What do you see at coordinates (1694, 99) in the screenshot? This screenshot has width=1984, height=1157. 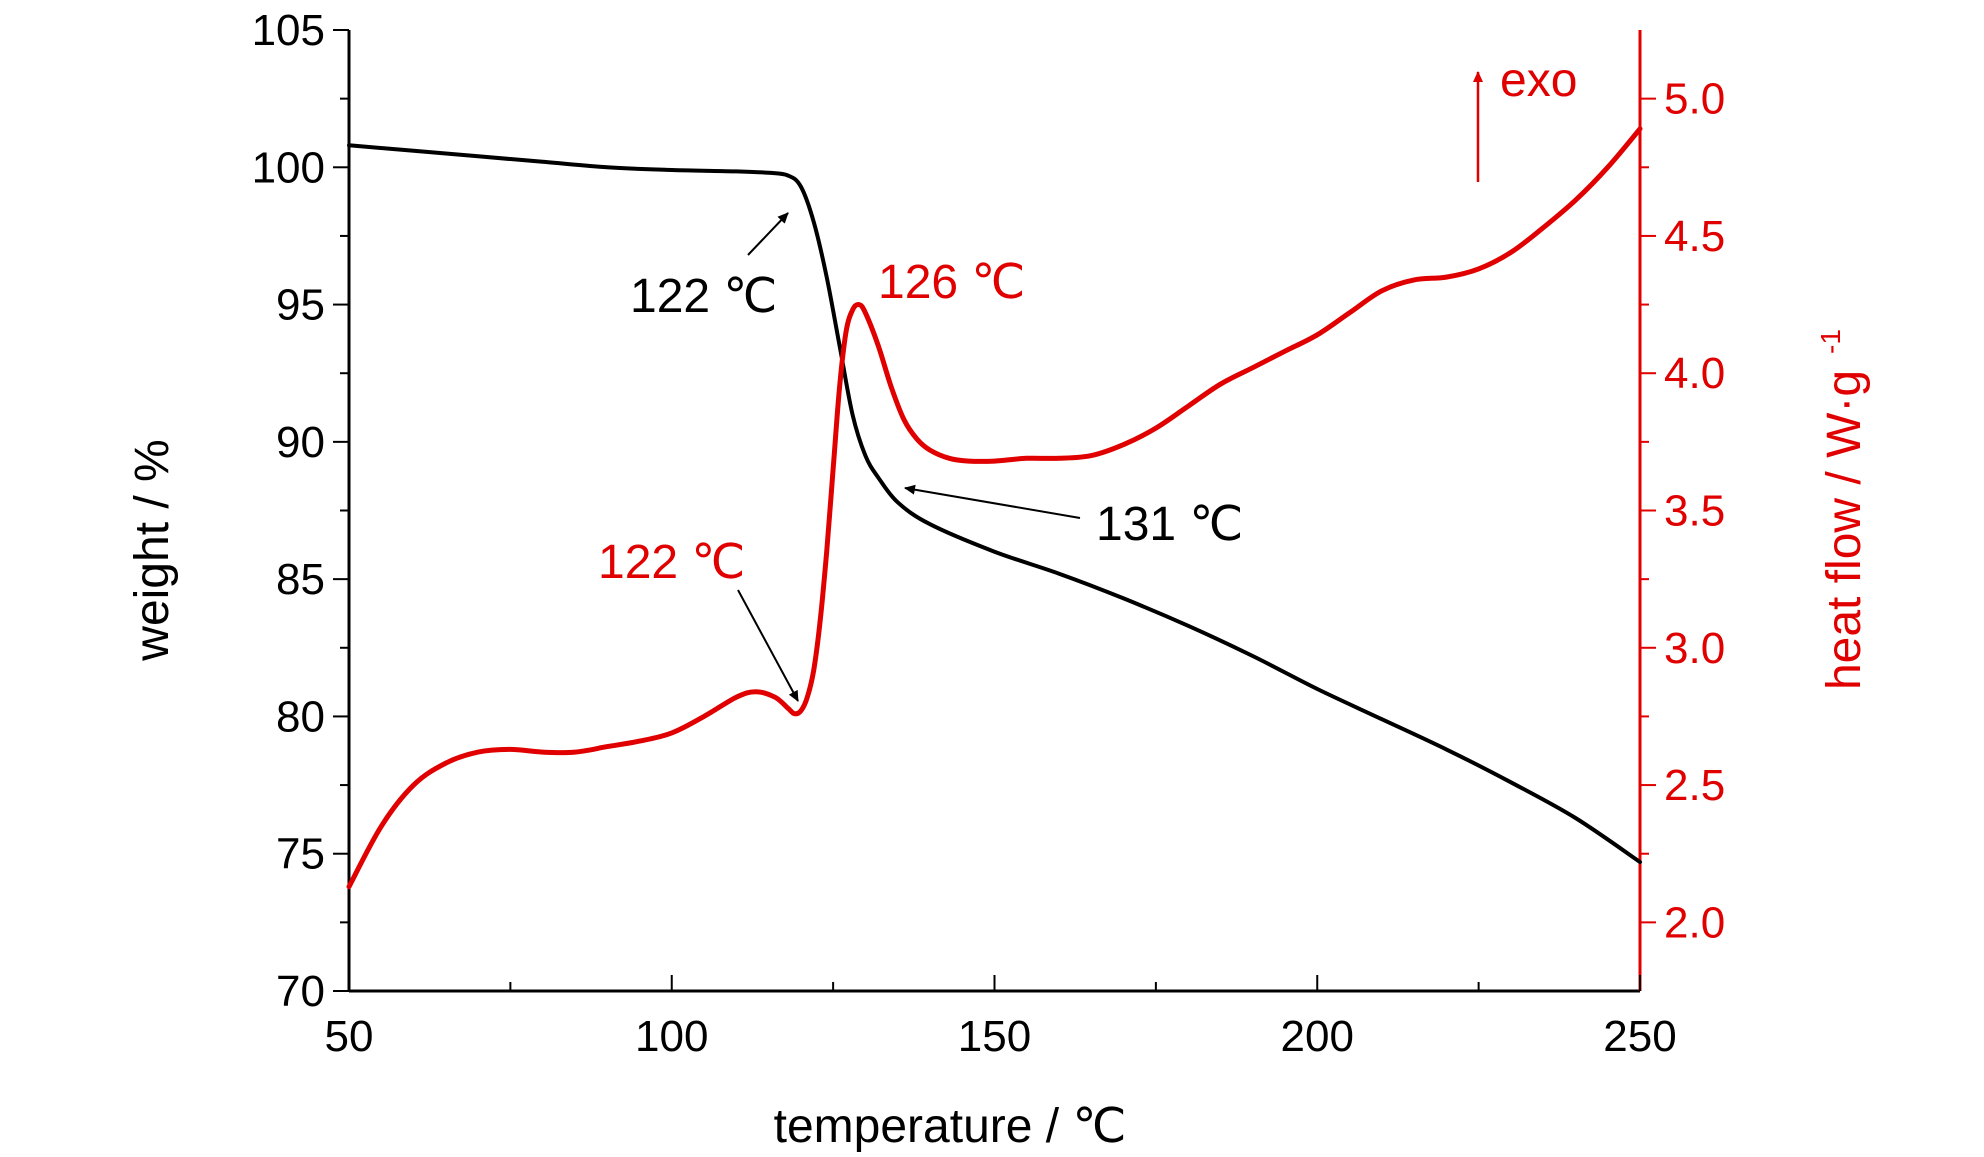 I see `y-right-tick-label: 5.0` at bounding box center [1694, 99].